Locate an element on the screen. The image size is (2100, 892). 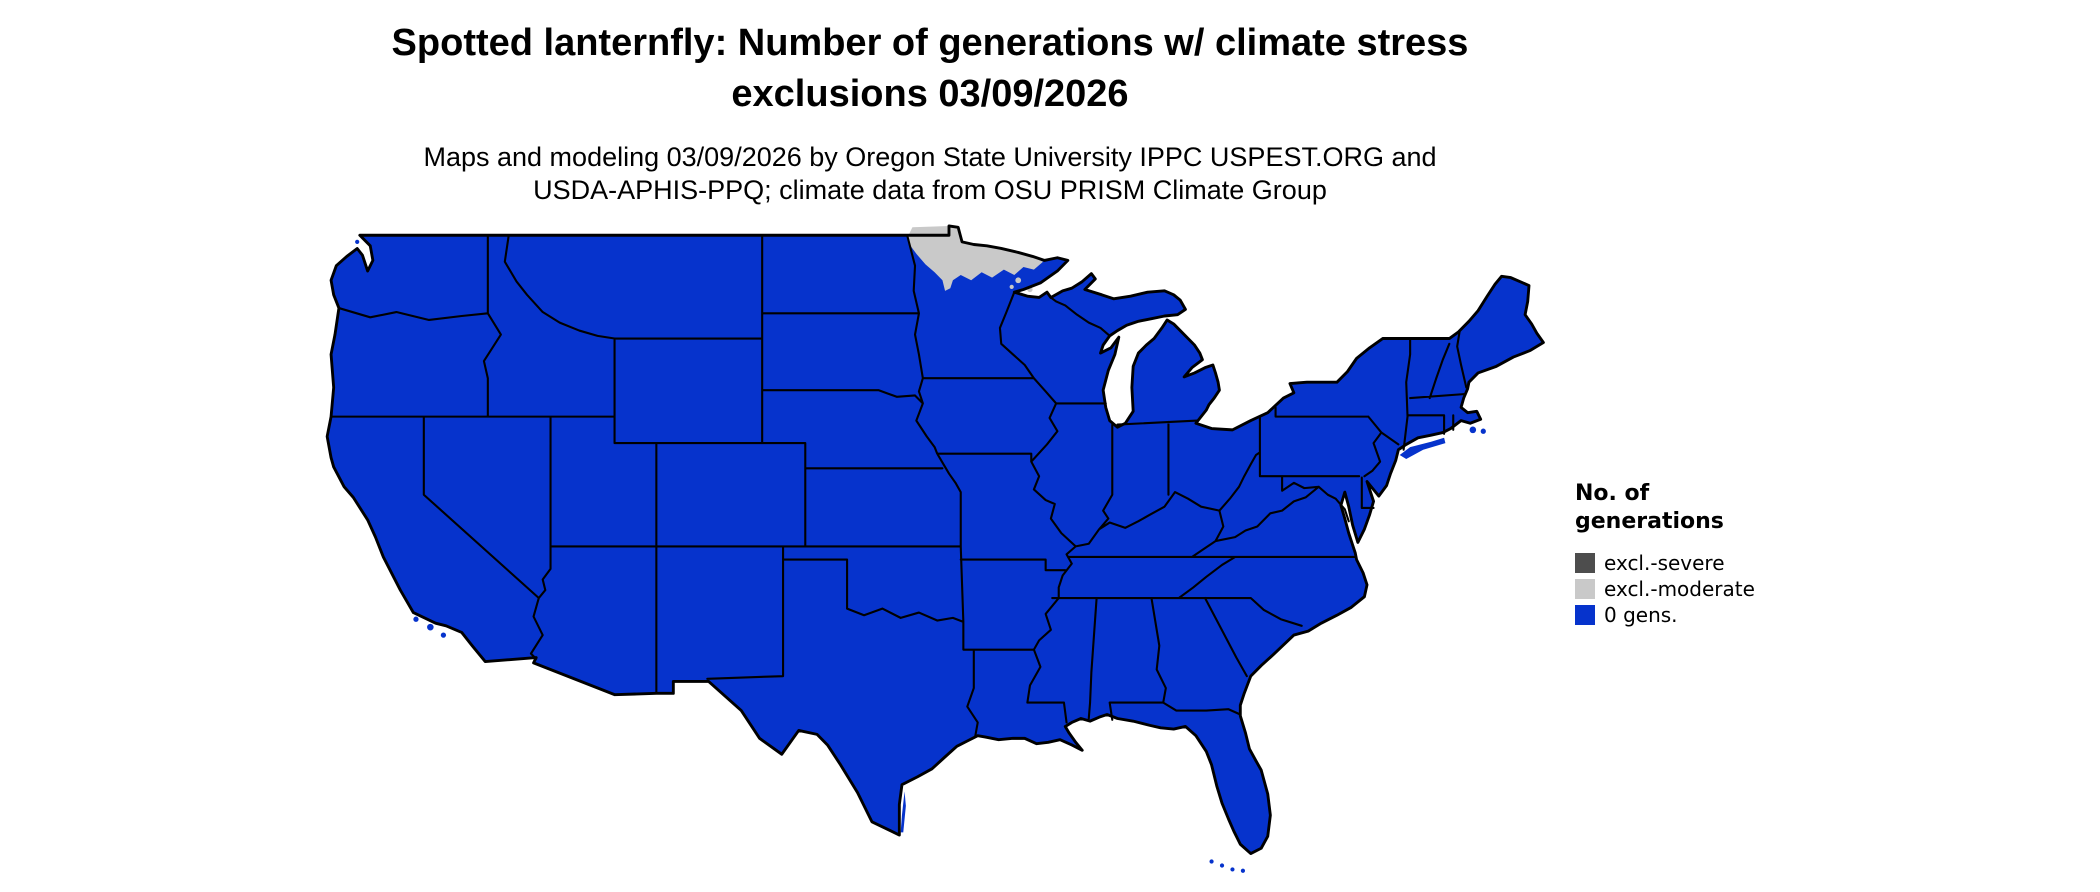
legend-label-0-gens: 0 gens. is located at coordinates (1641, 615).